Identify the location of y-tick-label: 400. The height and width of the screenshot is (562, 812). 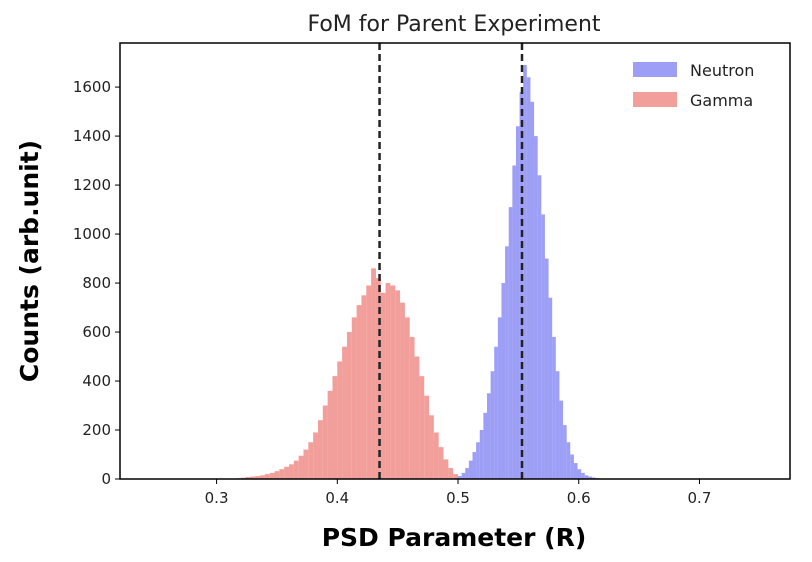
(96, 381).